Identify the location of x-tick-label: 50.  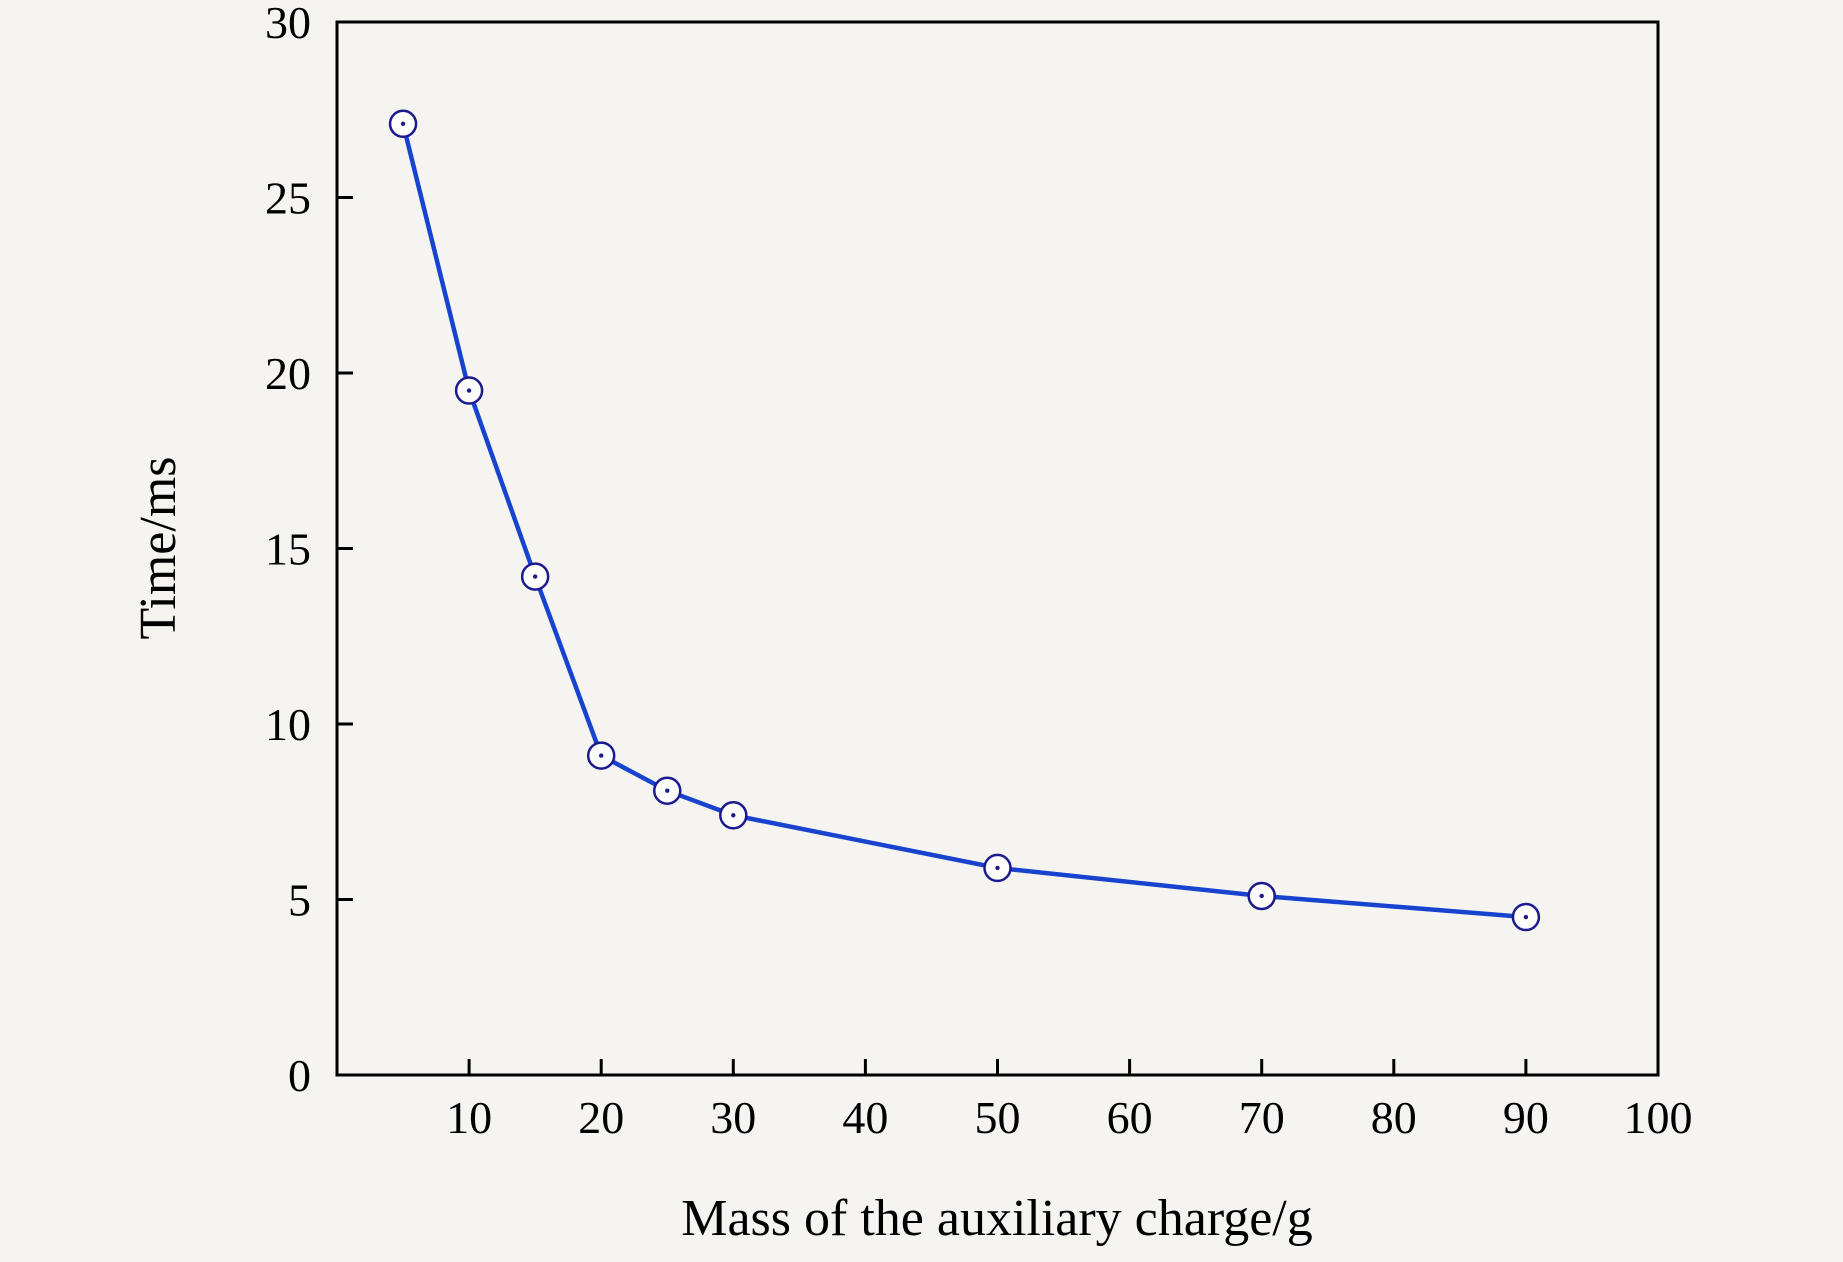
(998, 1117).